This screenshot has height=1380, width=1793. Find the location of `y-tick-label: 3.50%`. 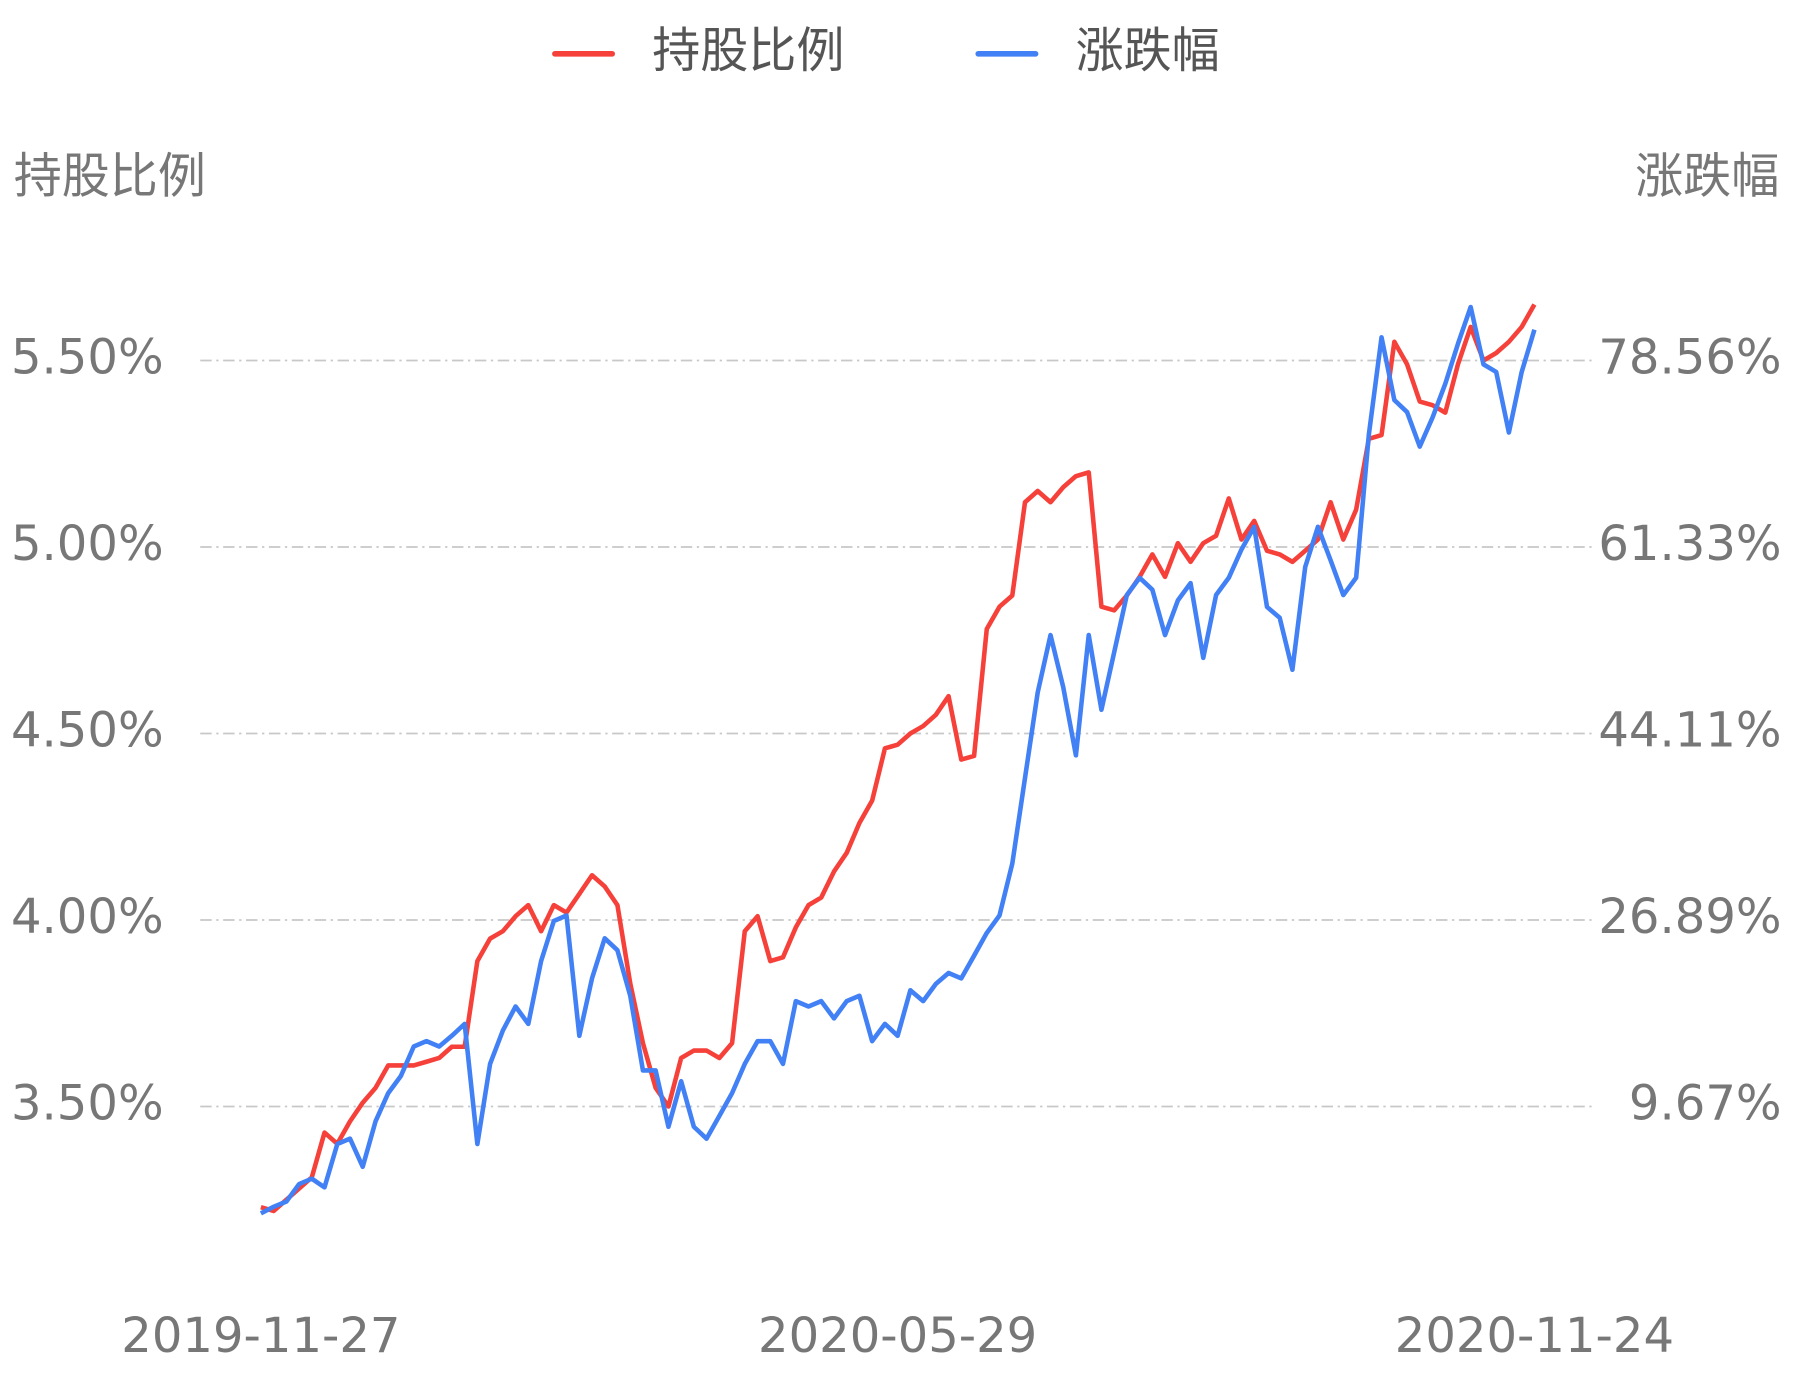

y-tick-label: 3.50% is located at coordinates (87, 1103).